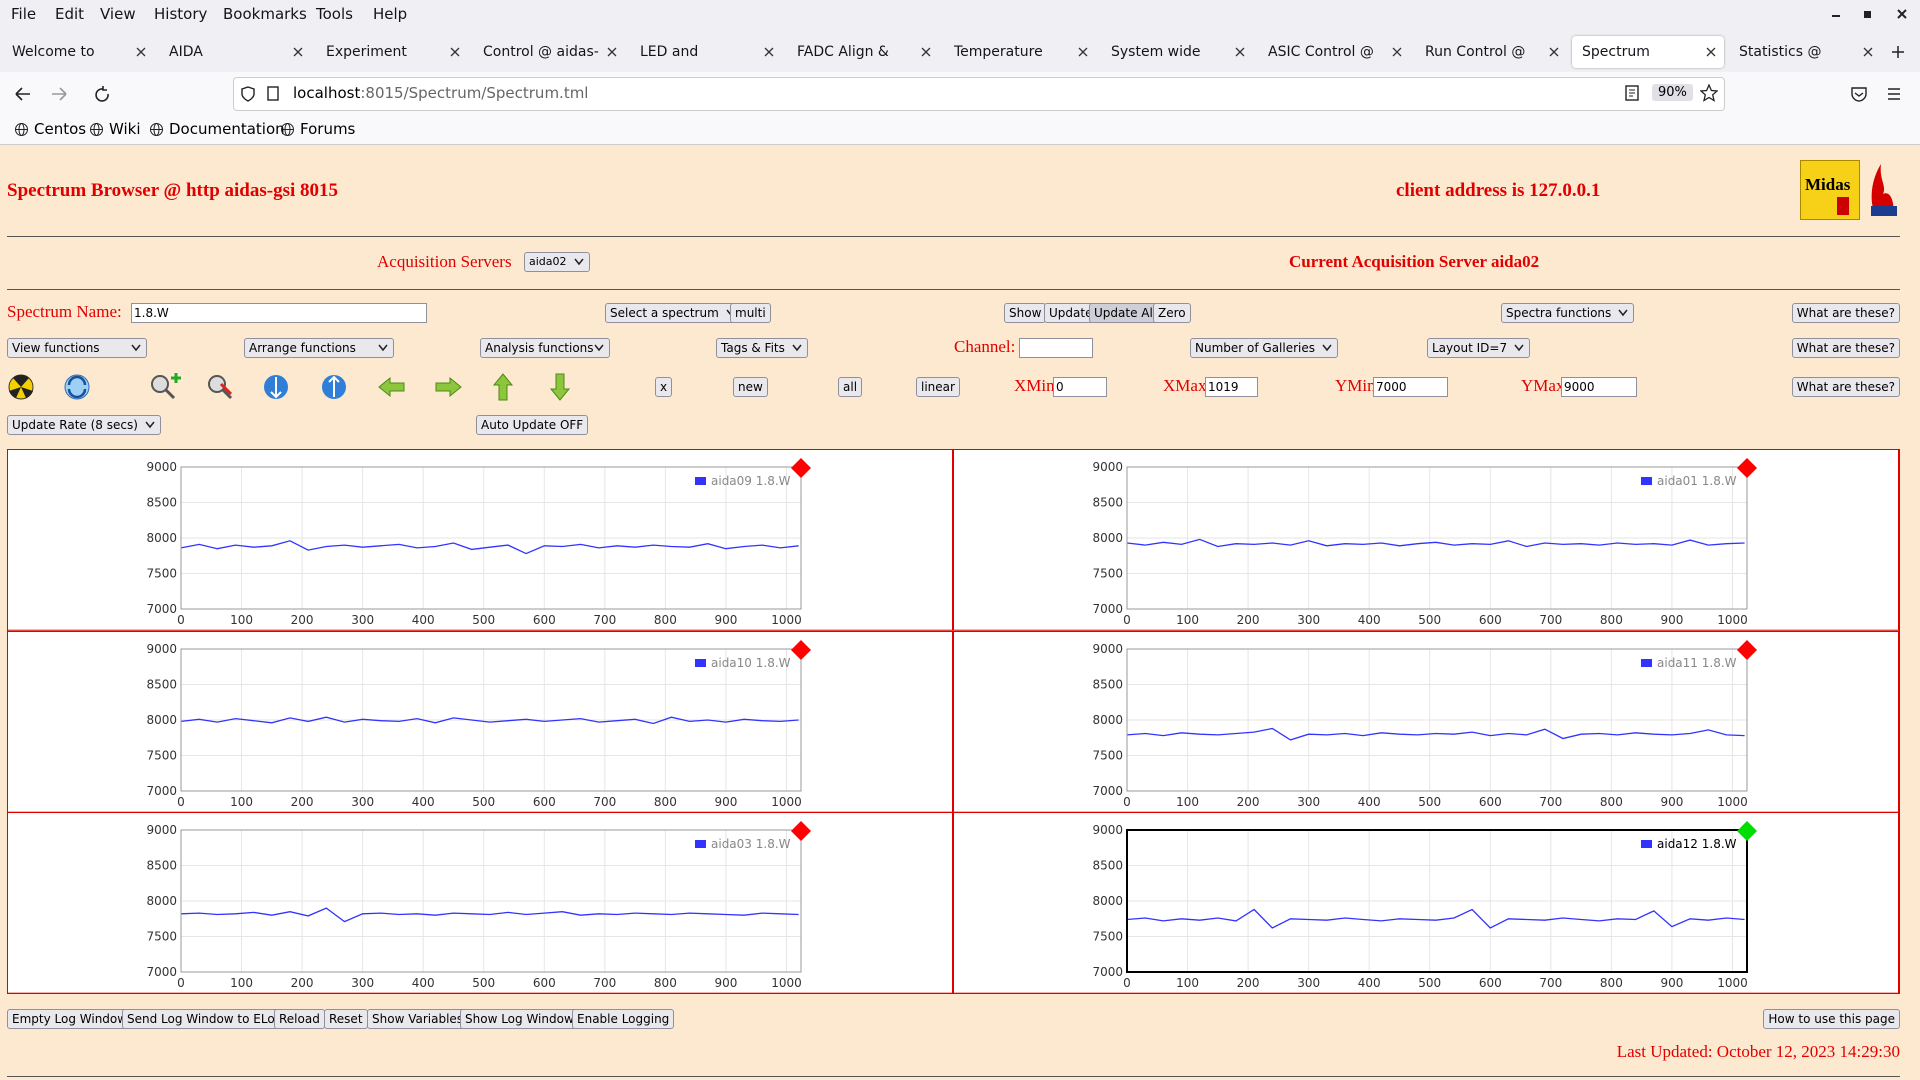 This screenshot has height=1080, width=1920. Describe the element at coordinates (519, 1019) in the screenshot. I see `log-button: Show Log Window` at that location.